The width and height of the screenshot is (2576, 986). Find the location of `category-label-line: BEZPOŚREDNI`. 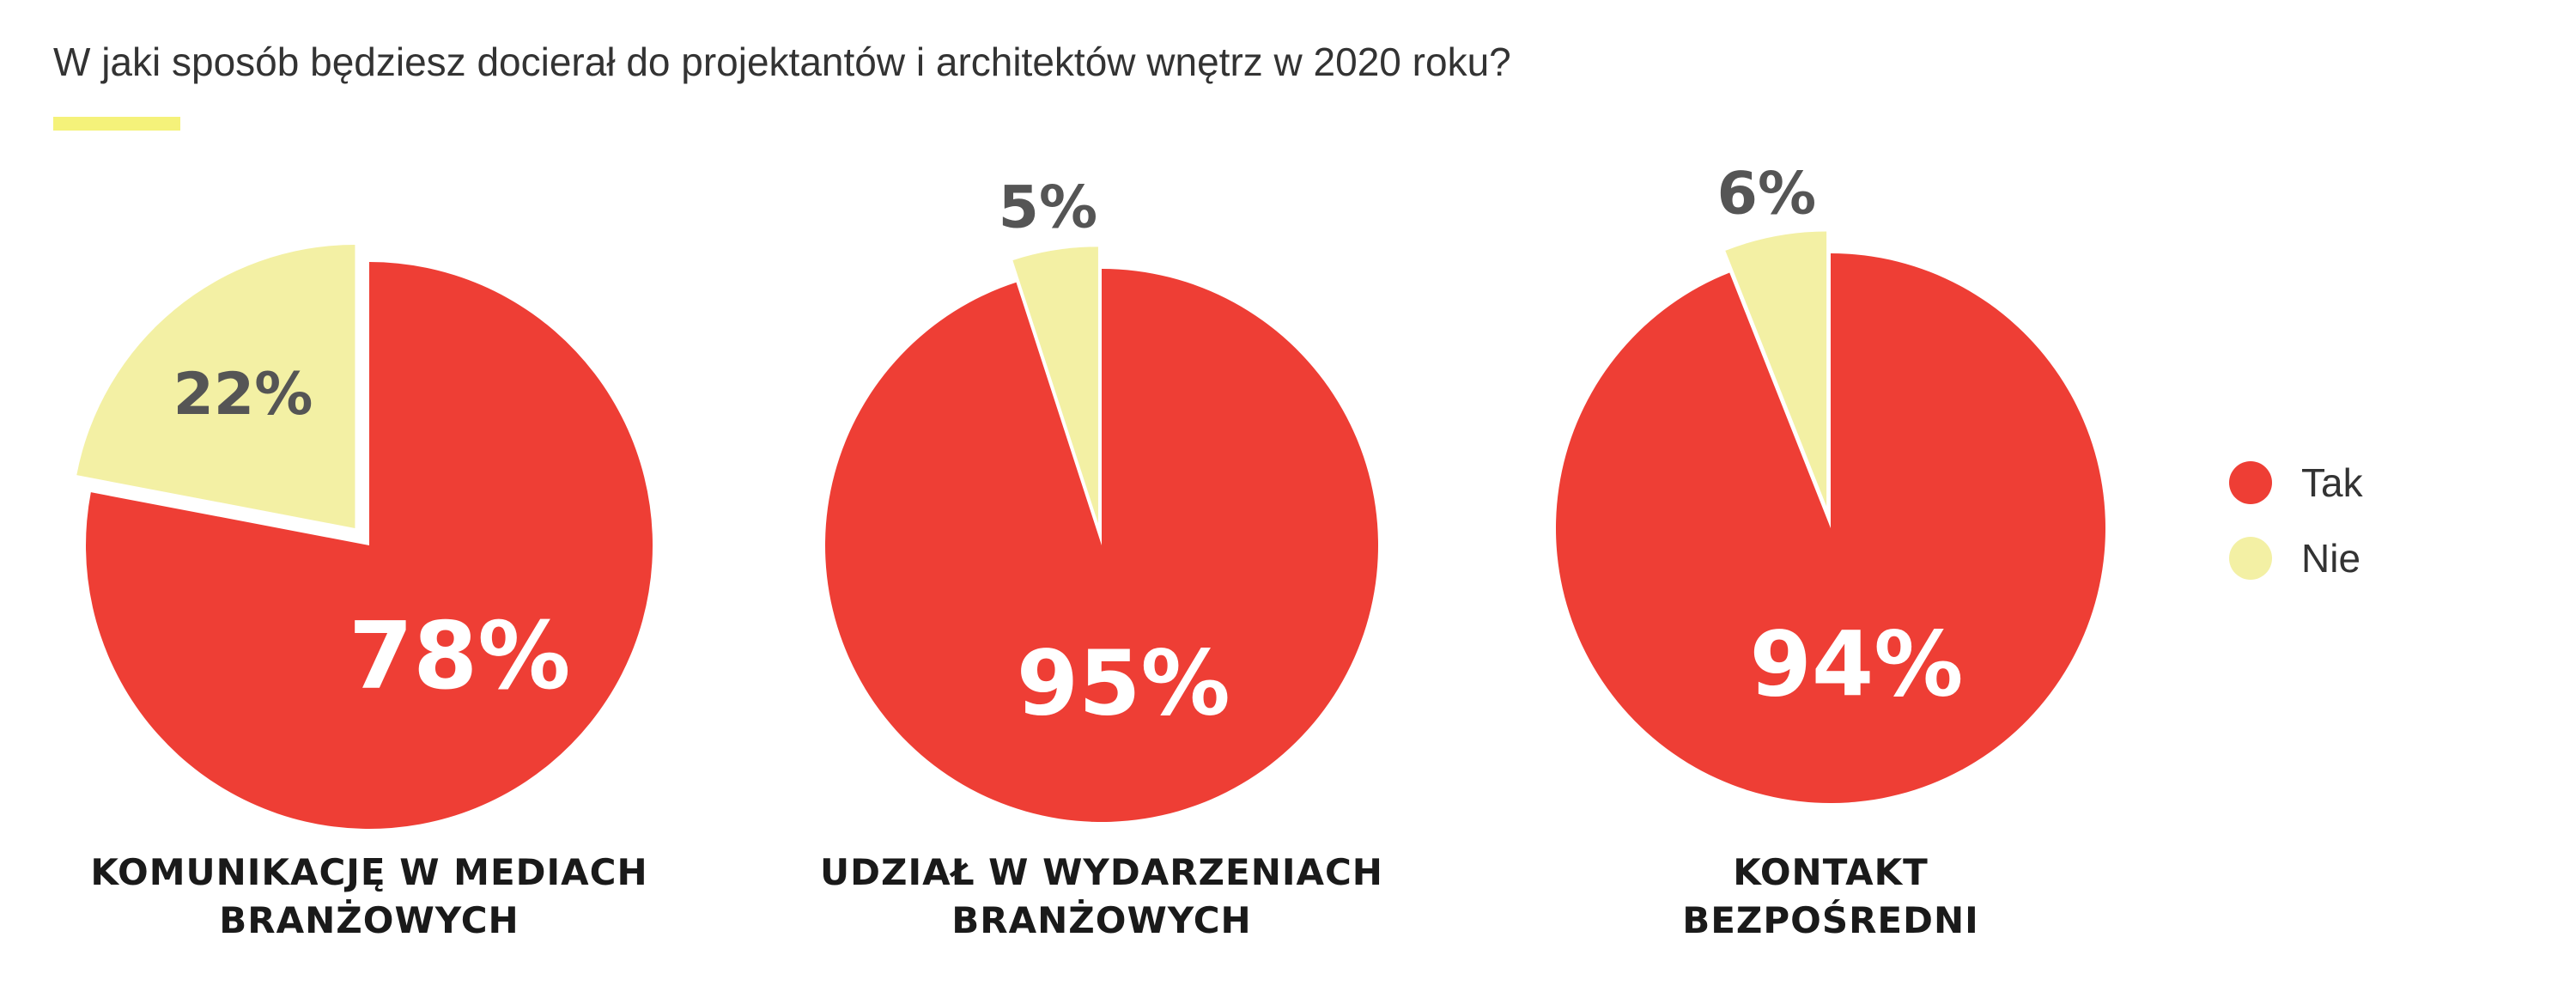

category-label-line: BEZPOŚREDNI is located at coordinates (1830, 920).